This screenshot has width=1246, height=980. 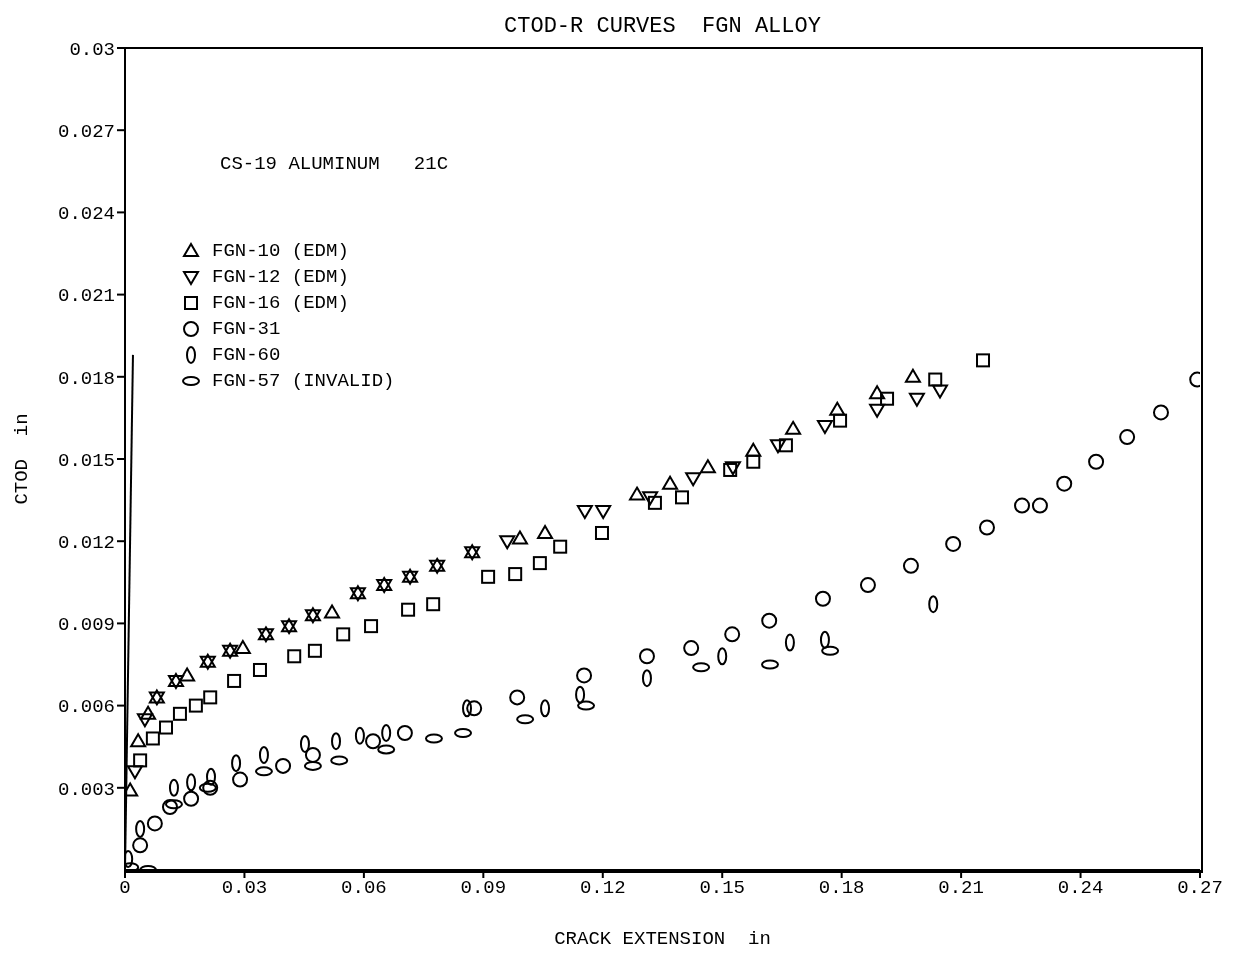 What do you see at coordinates (961, 888) in the screenshot?
I see `x-tick-label: 0.21` at bounding box center [961, 888].